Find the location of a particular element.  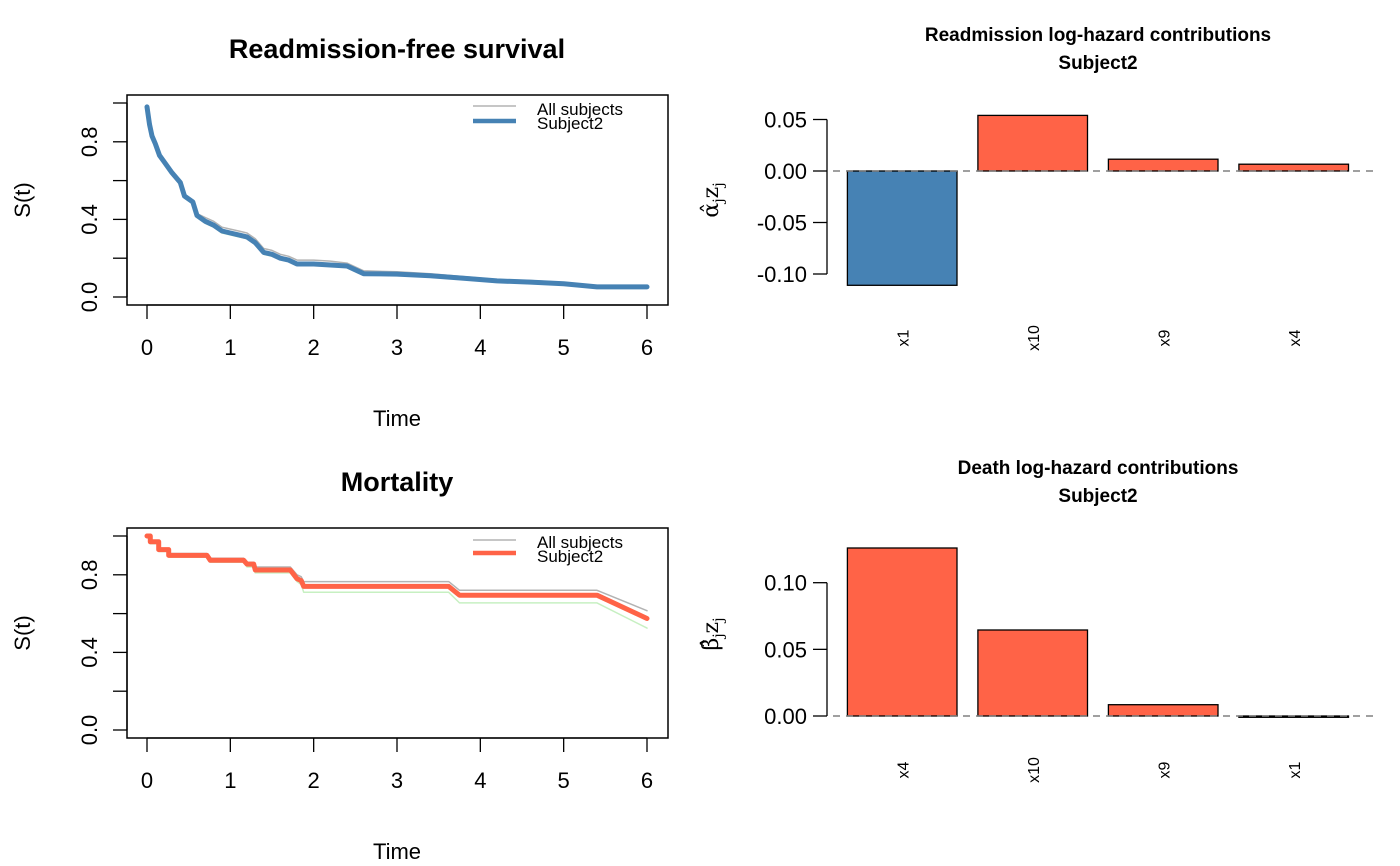

svg-text: β̂jzj is located at coordinates (713, 634).